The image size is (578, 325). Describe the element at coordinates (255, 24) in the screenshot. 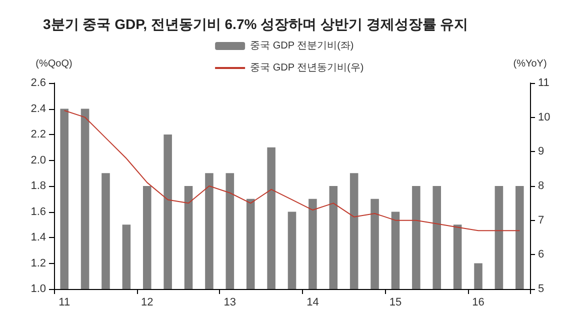

I see `chart-title: 3분기 중국 GDP, 전년동기비 6.7% 성장하며 상반기 경제성장률 유지` at that location.